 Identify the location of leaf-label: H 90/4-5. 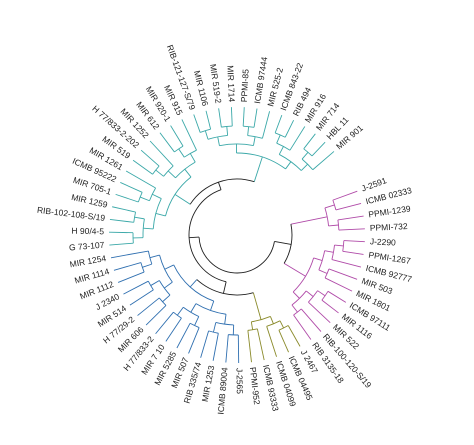
(87, 231).